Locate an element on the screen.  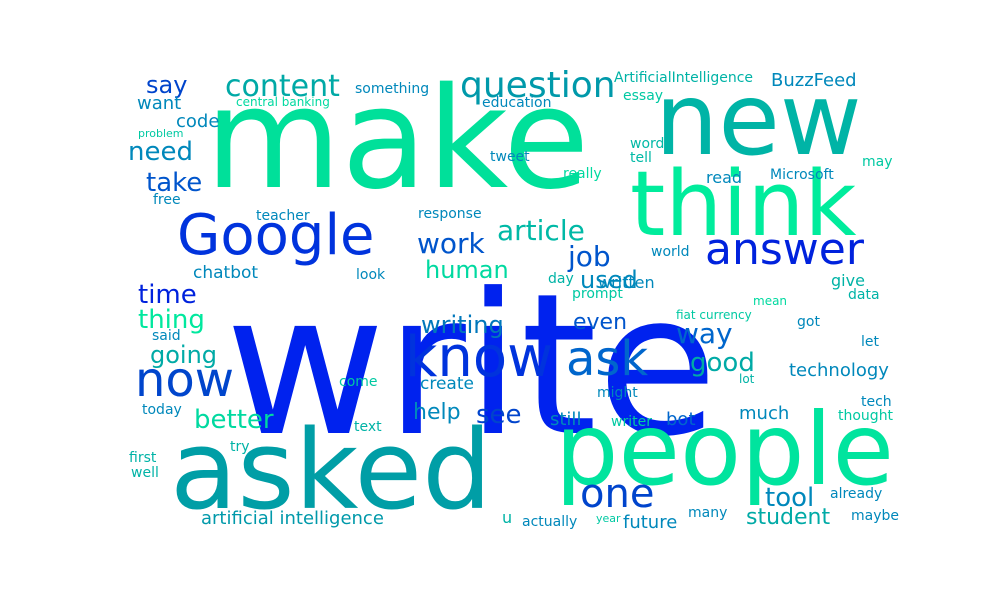
word-question: question is located at coordinates (538, 85).